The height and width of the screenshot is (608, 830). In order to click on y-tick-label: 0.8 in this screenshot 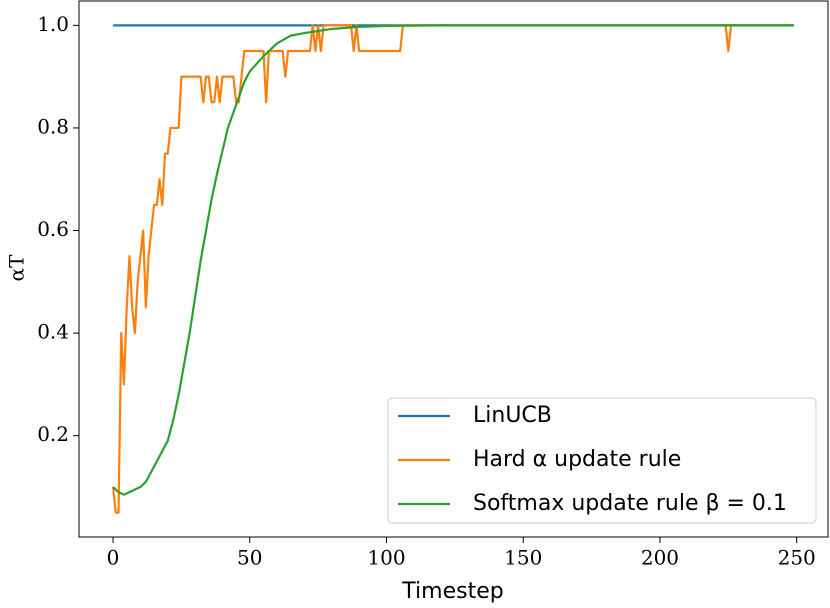, I will do `click(53, 126)`.